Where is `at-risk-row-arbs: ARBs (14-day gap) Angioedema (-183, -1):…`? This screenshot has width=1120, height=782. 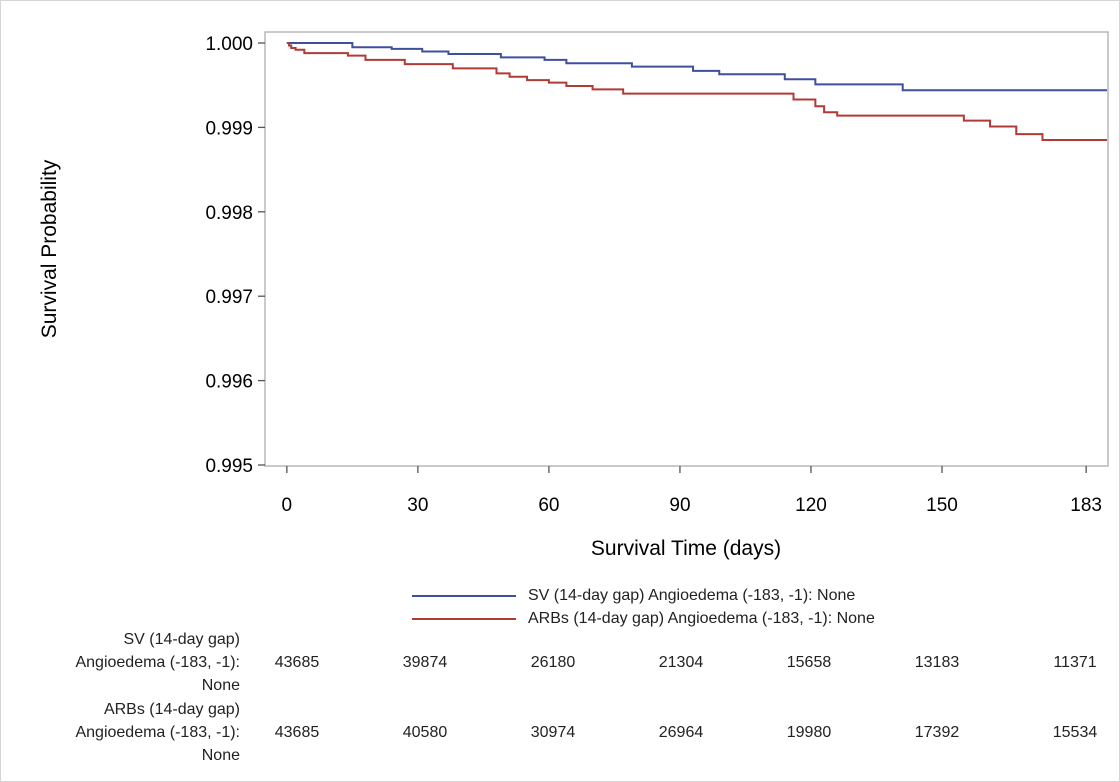
at-risk-row-arbs: ARBs (14-day gap) Angioedema (-183, -1):… is located at coordinates (560, 733).